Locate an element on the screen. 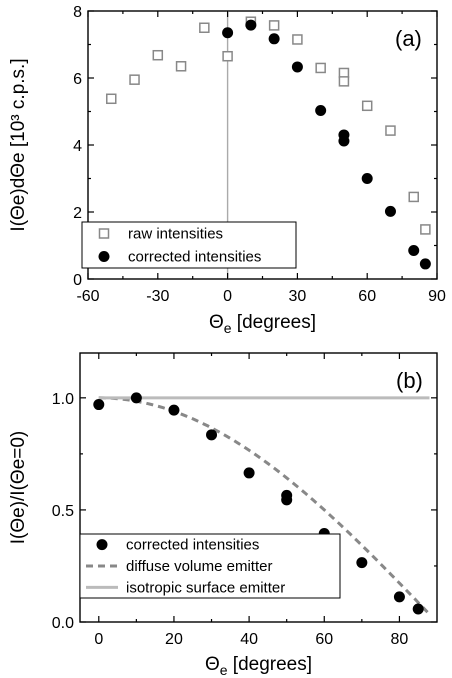  panel-b-x-axis-label-sub: e is located at coordinates (224, 670).